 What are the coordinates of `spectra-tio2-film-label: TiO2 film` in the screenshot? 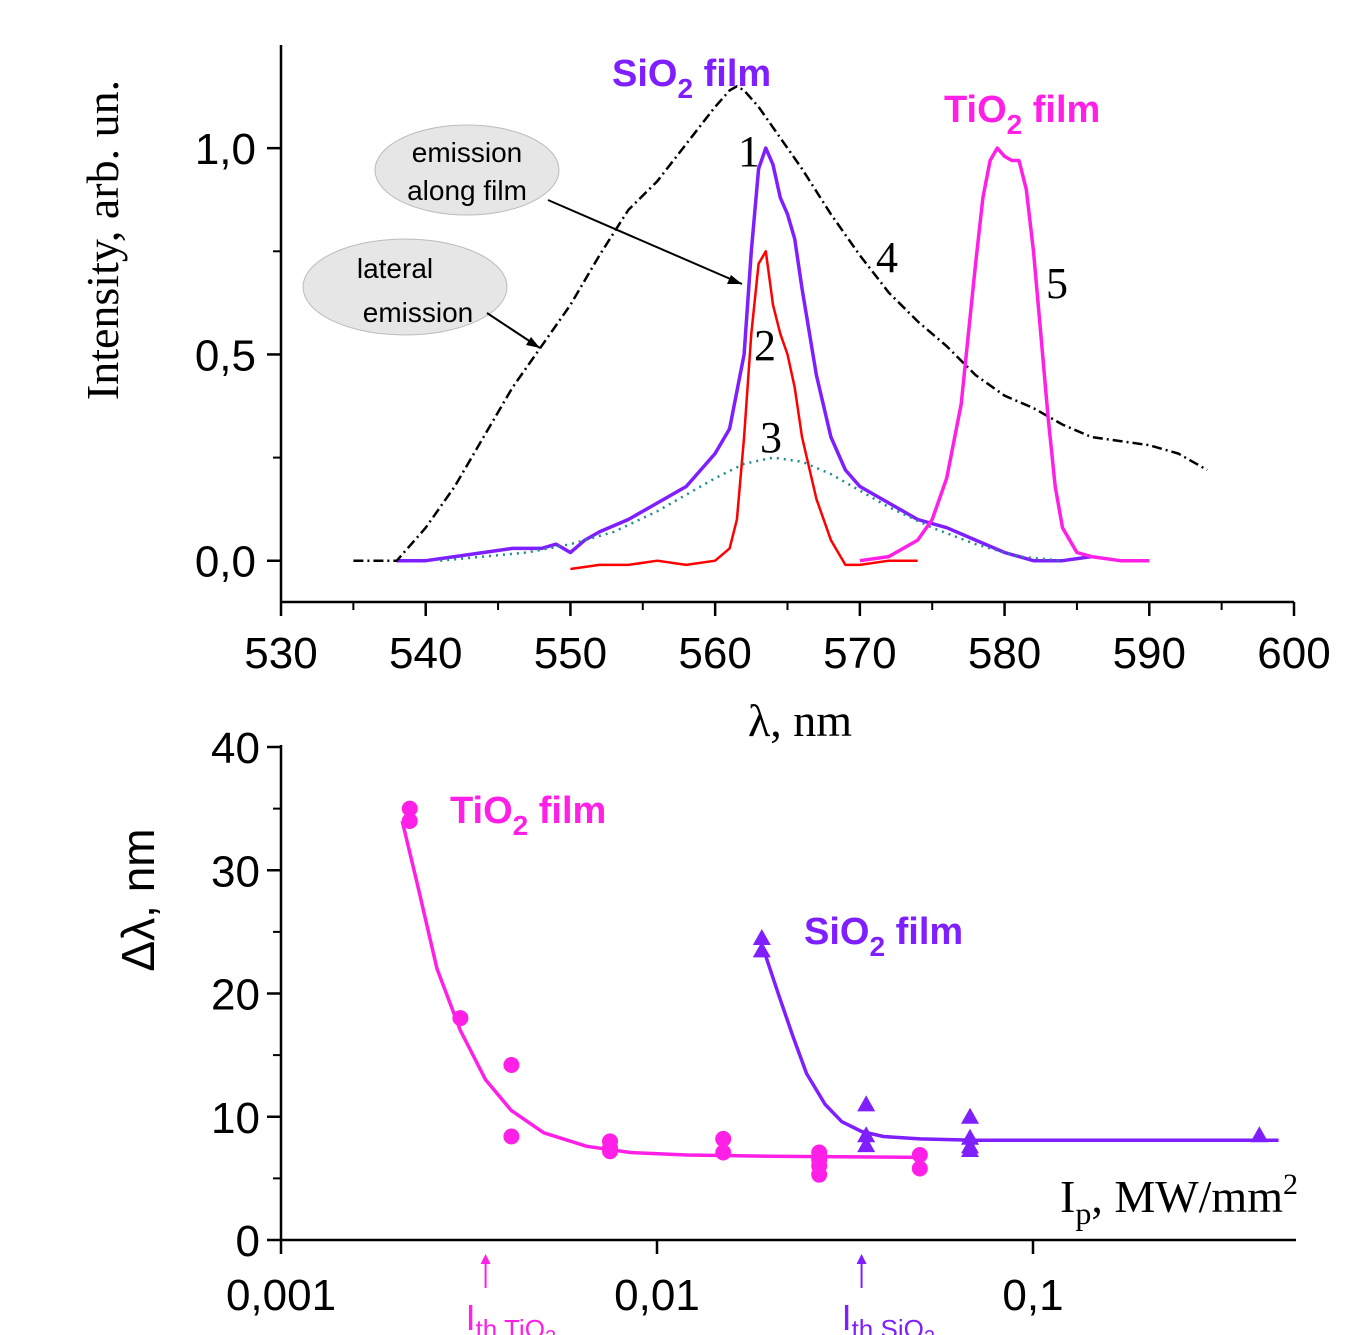 It's located at (1022, 114).